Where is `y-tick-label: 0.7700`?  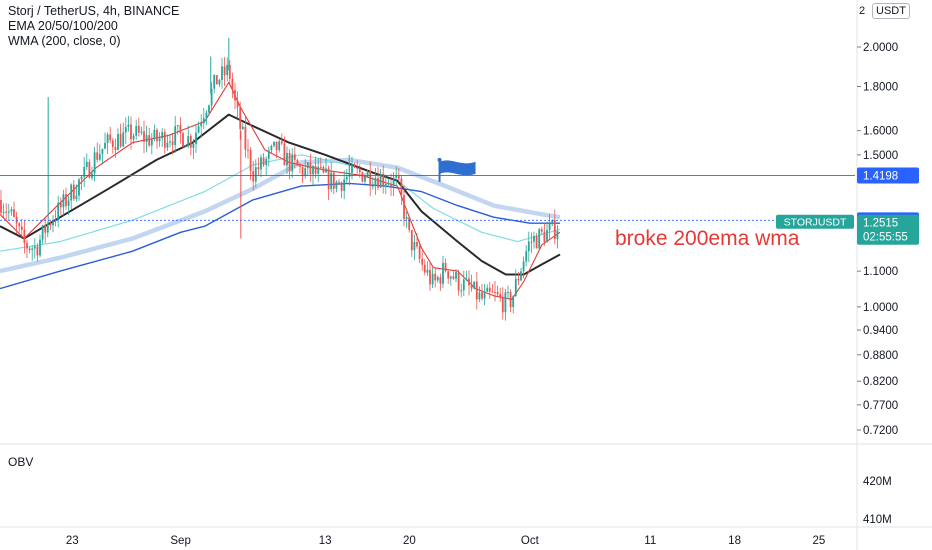
y-tick-label: 0.7700 is located at coordinates (880, 406).